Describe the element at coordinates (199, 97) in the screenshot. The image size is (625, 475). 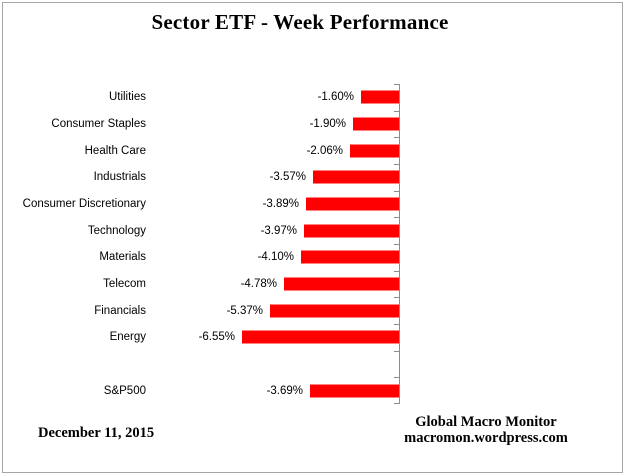
I see `chart-row: Utilities -1.60%` at that location.